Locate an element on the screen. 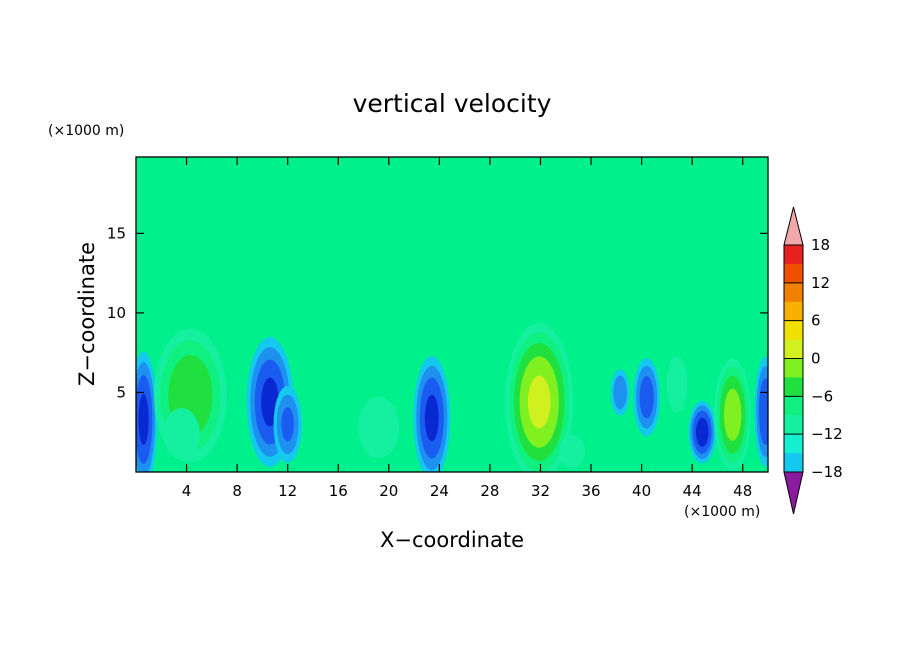 The width and height of the screenshot is (904, 654). y-tick-label: 10 is located at coordinates (116, 313).